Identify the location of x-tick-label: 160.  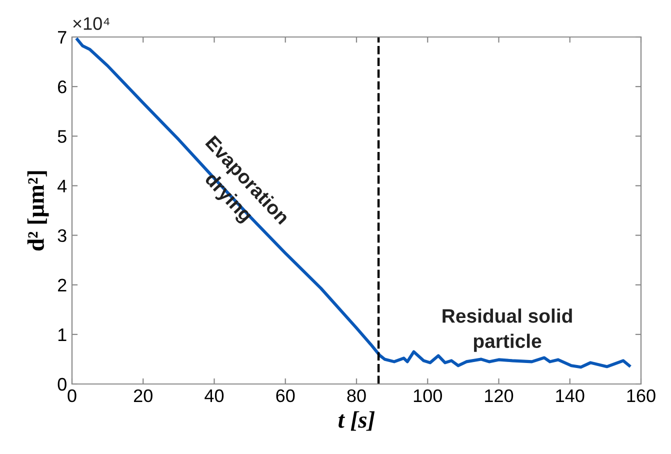
(641, 395).